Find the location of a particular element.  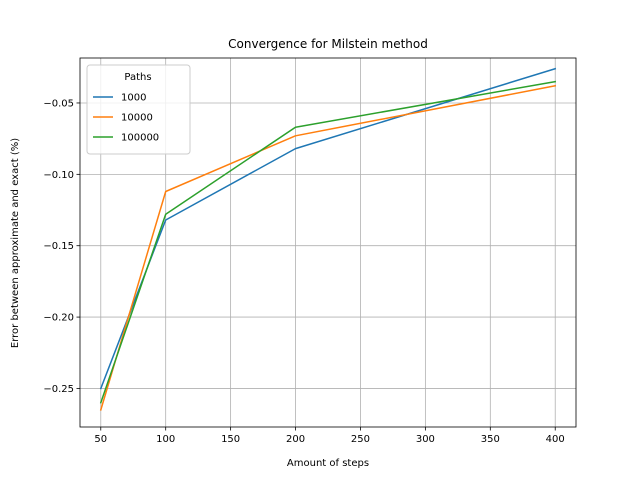

x-tick-label: 400 is located at coordinates (555, 439).